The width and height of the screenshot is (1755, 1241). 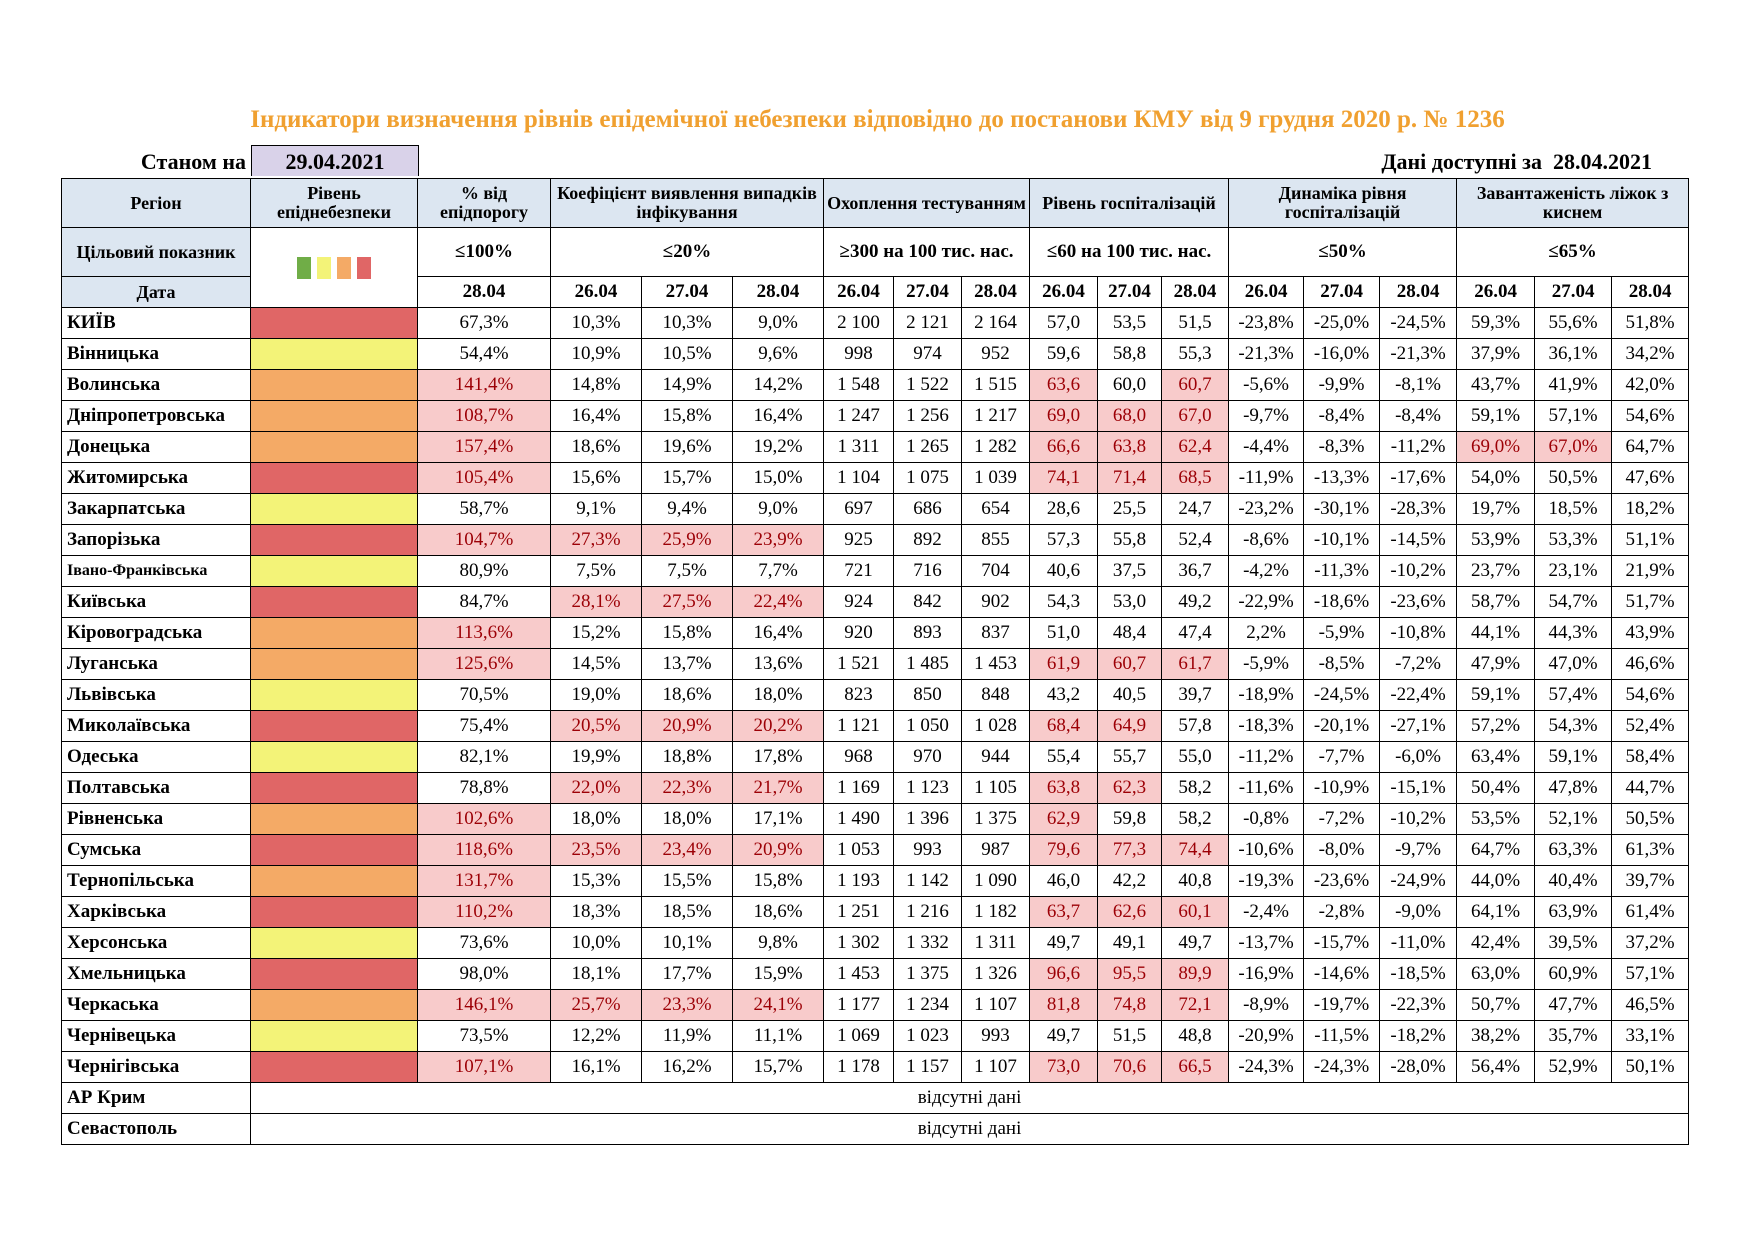 What do you see at coordinates (928, 292) in the screenshot?
I see `date-header: 27.04` at bounding box center [928, 292].